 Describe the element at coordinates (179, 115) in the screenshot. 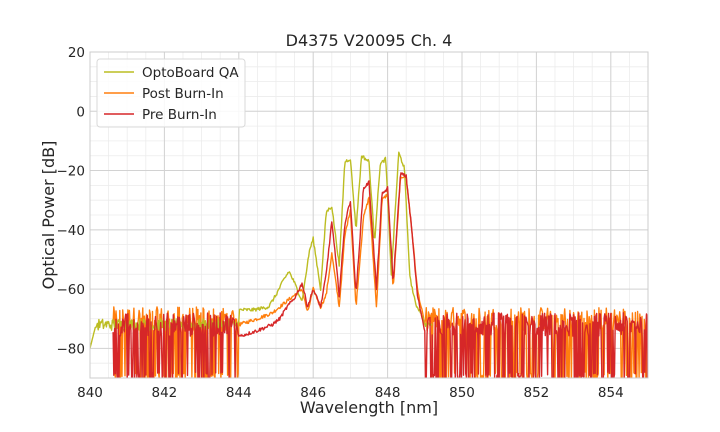

I see `legend-label-pre-burn-in: Pre Burn-In` at that location.